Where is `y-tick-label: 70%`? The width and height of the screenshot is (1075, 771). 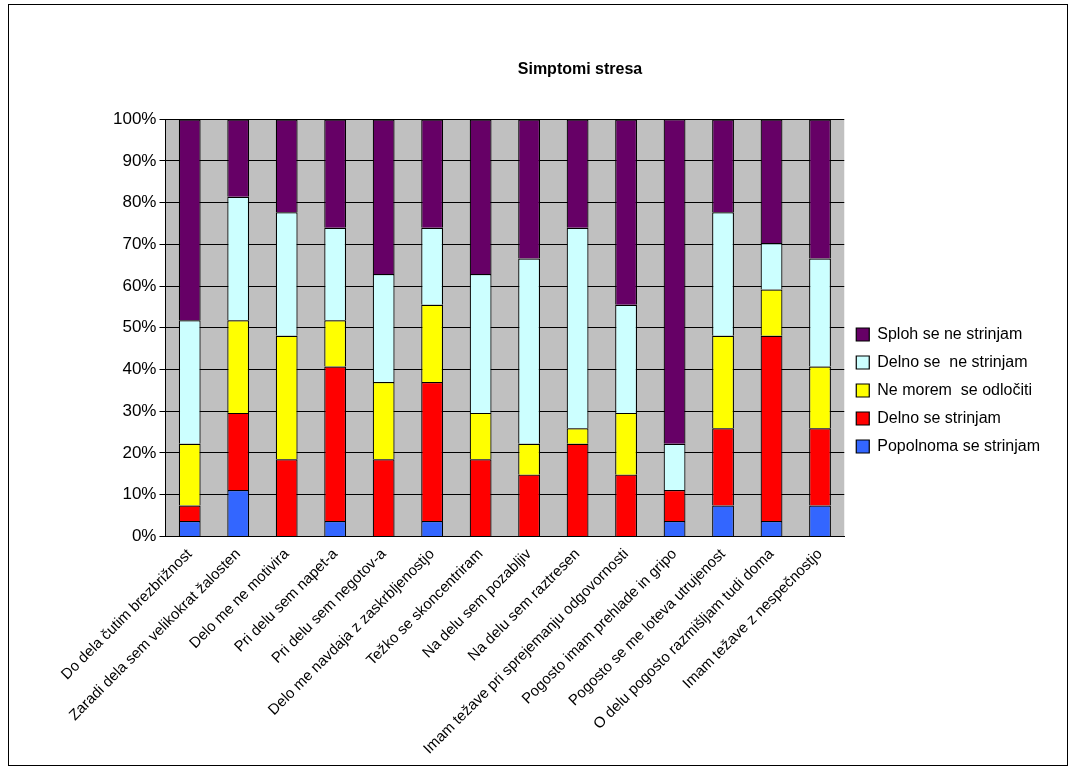 y-tick-label: 70% is located at coordinates (139, 244).